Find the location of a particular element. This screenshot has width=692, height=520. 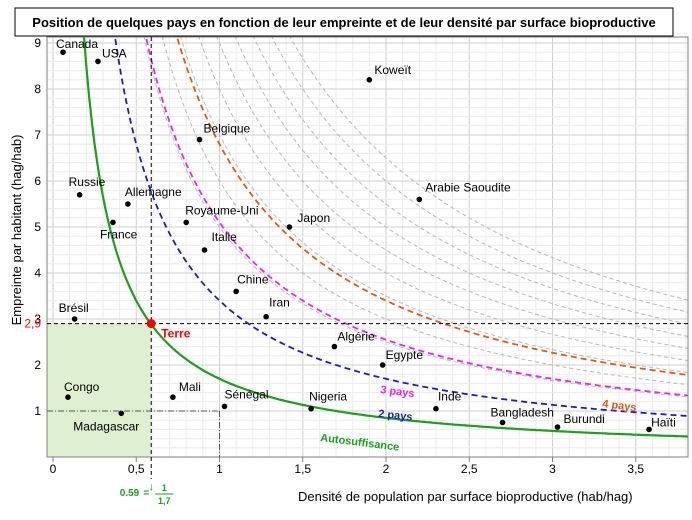

y-tick-label: 1 is located at coordinates (37, 411).